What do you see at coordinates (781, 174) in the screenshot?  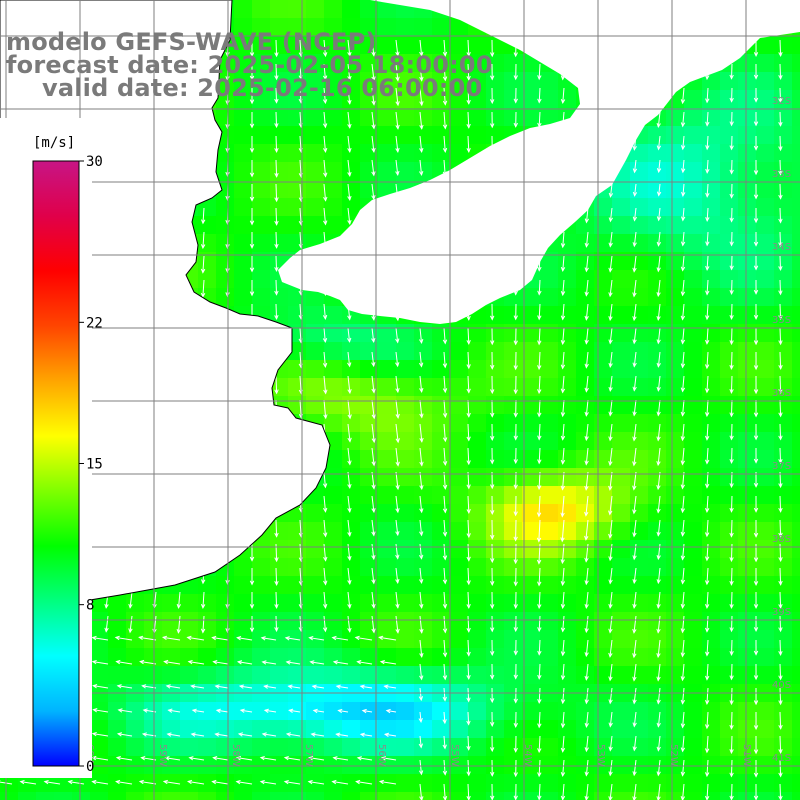 I see `latitude-label: 33S` at bounding box center [781, 174].